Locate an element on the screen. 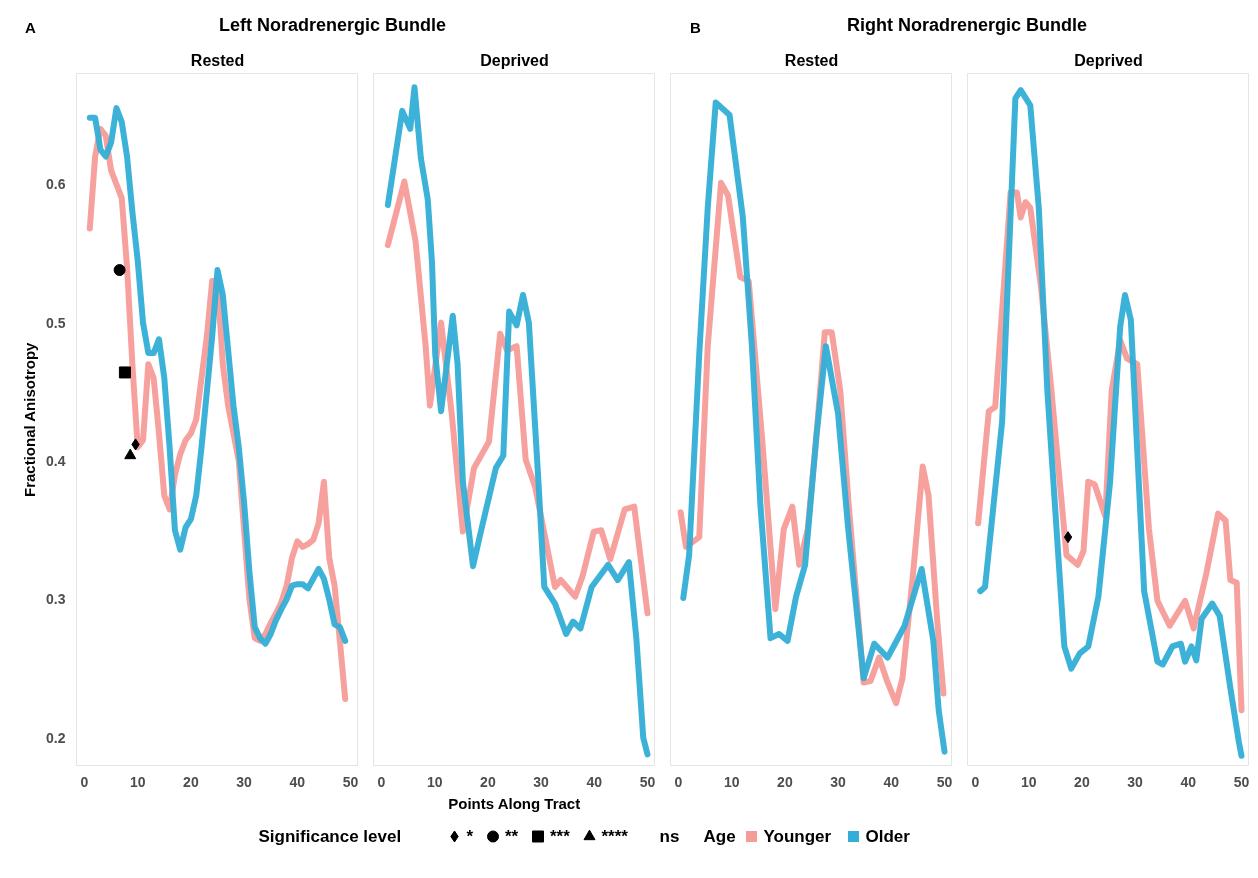 The height and width of the screenshot is (878, 1258). legend-title: Significance level is located at coordinates (330, 836).